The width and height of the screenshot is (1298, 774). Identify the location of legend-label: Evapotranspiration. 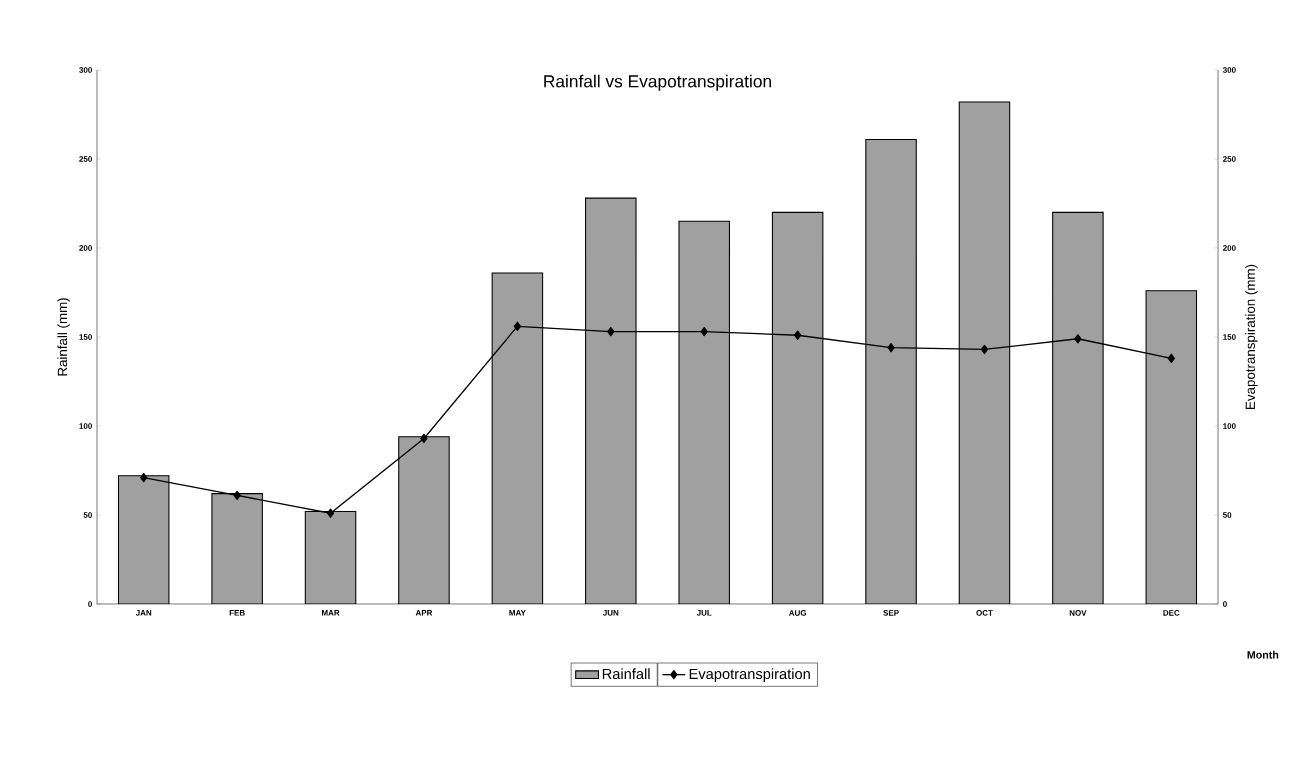
(749, 675).